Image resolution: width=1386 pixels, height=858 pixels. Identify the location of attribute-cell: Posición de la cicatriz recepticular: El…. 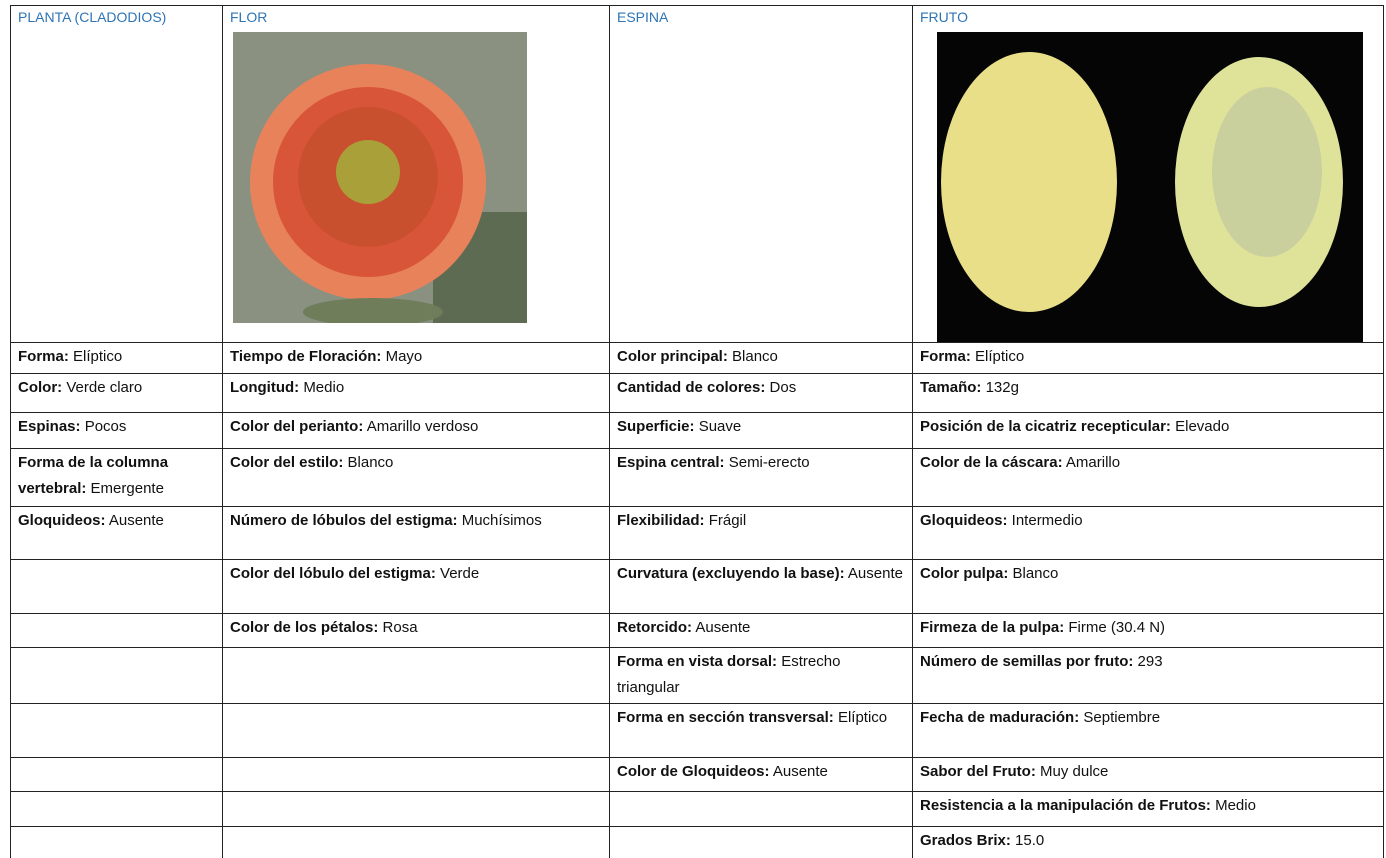
(1148, 427).